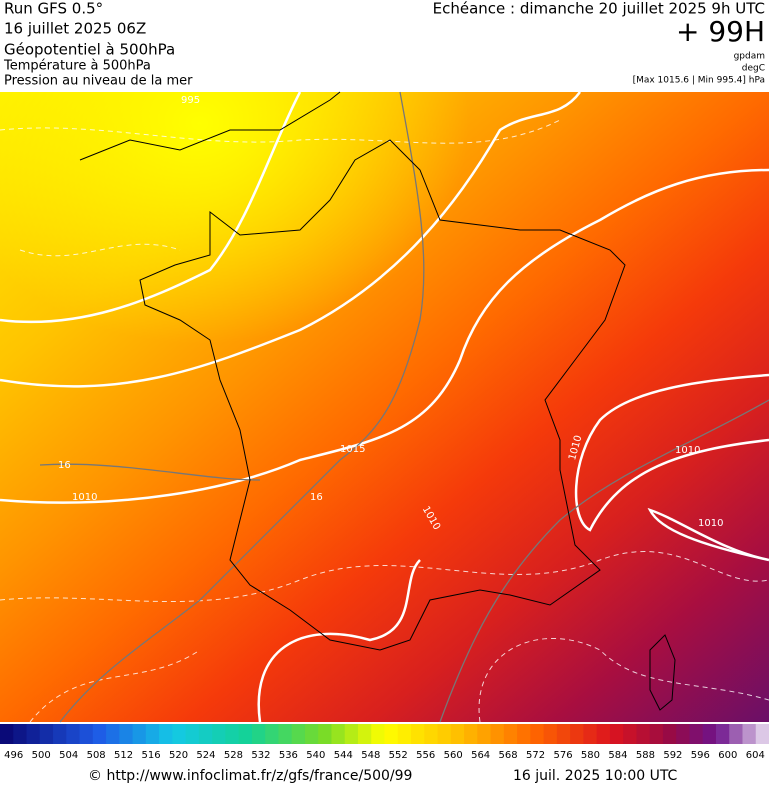 The image size is (769, 786). Describe the element at coordinates (210, 126) in the screenshot. I see `uk-coast` at that location.